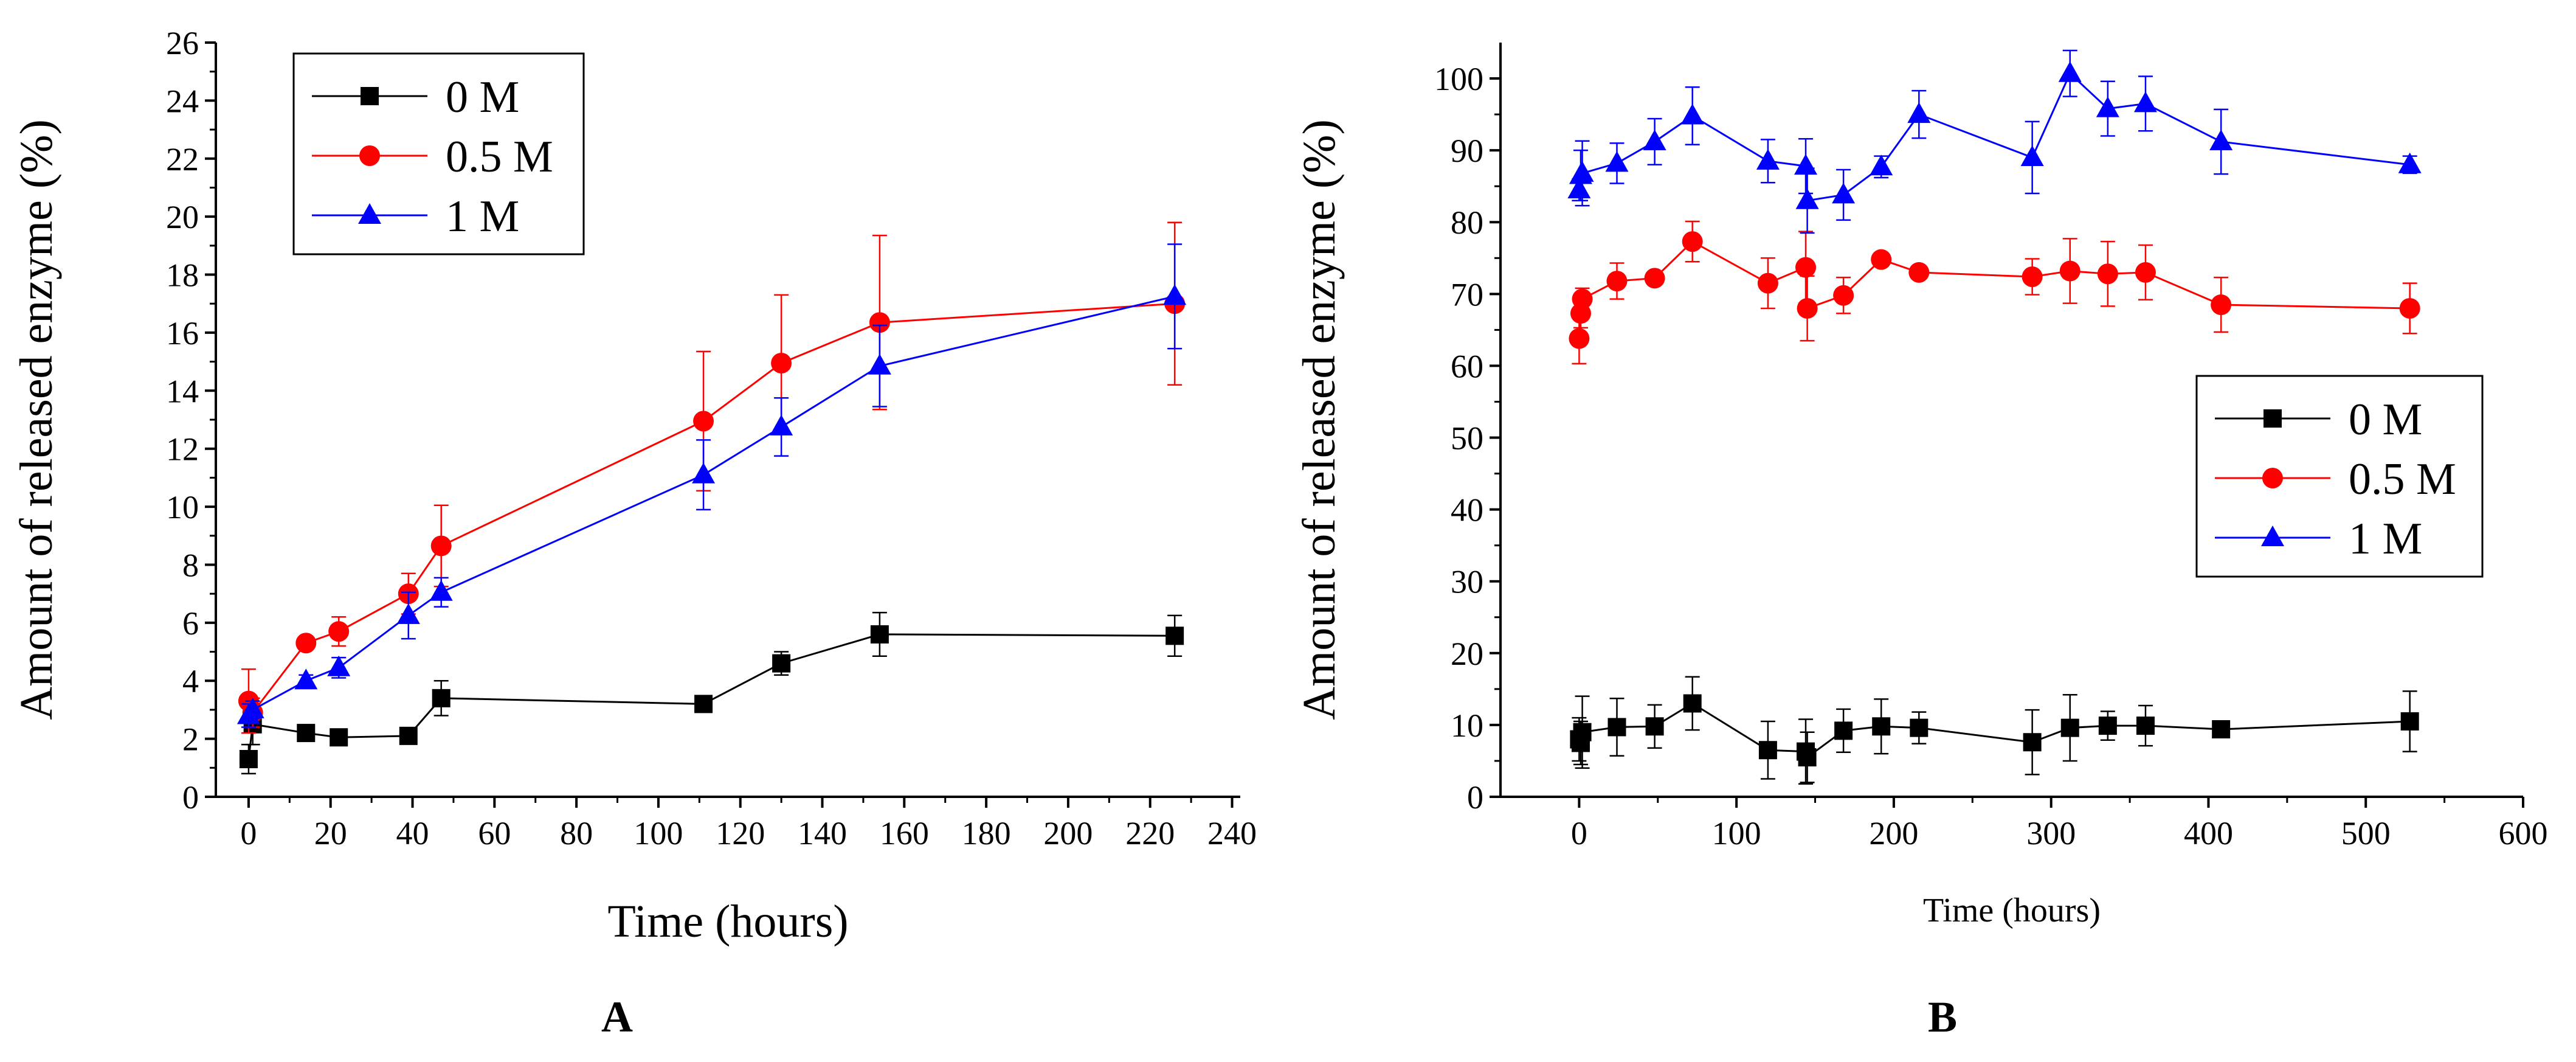 The image size is (2576, 1062). What do you see at coordinates (183, 333) in the screenshot?
I see `y-tick-label: 16` at bounding box center [183, 333].